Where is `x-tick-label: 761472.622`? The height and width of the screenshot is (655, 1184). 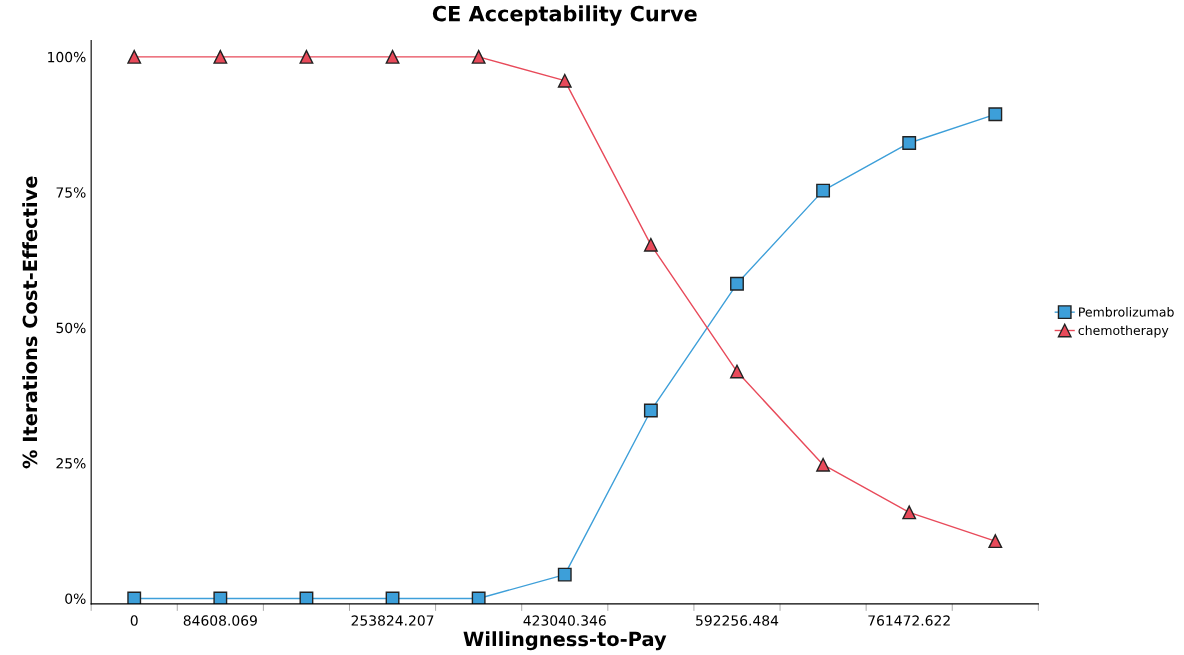 x-tick-label: 761472.622 is located at coordinates (909, 620).